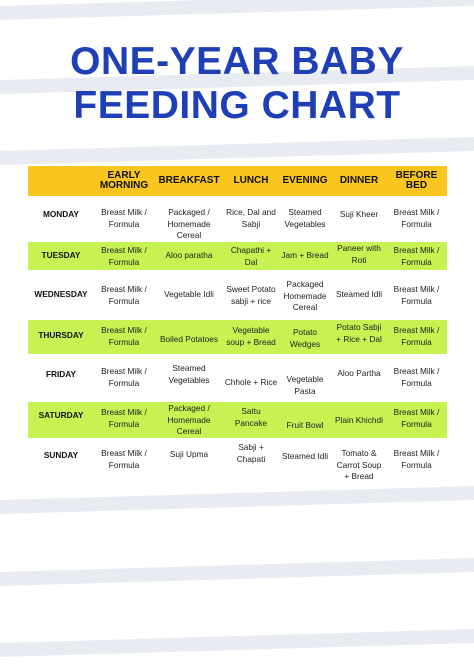 The height and width of the screenshot is (667, 474). What do you see at coordinates (251, 218) in the screenshot?
I see `meal-cell: Rice, Dal and Sabji` at bounding box center [251, 218].